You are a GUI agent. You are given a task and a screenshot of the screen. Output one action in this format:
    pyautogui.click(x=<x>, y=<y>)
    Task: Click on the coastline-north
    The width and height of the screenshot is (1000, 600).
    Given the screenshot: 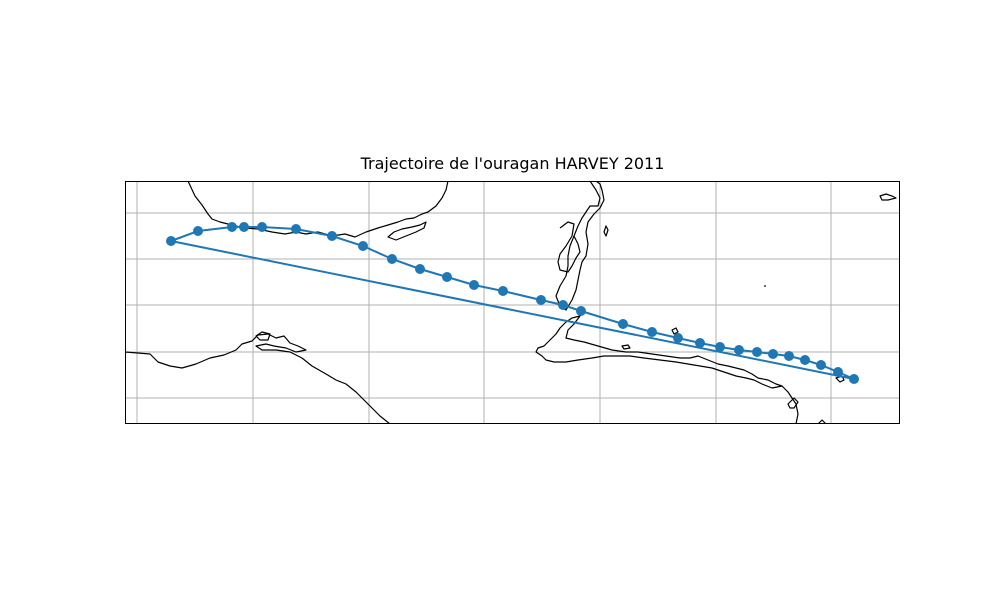 What is the action you would take?
    pyautogui.click(x=580, y=246)
    